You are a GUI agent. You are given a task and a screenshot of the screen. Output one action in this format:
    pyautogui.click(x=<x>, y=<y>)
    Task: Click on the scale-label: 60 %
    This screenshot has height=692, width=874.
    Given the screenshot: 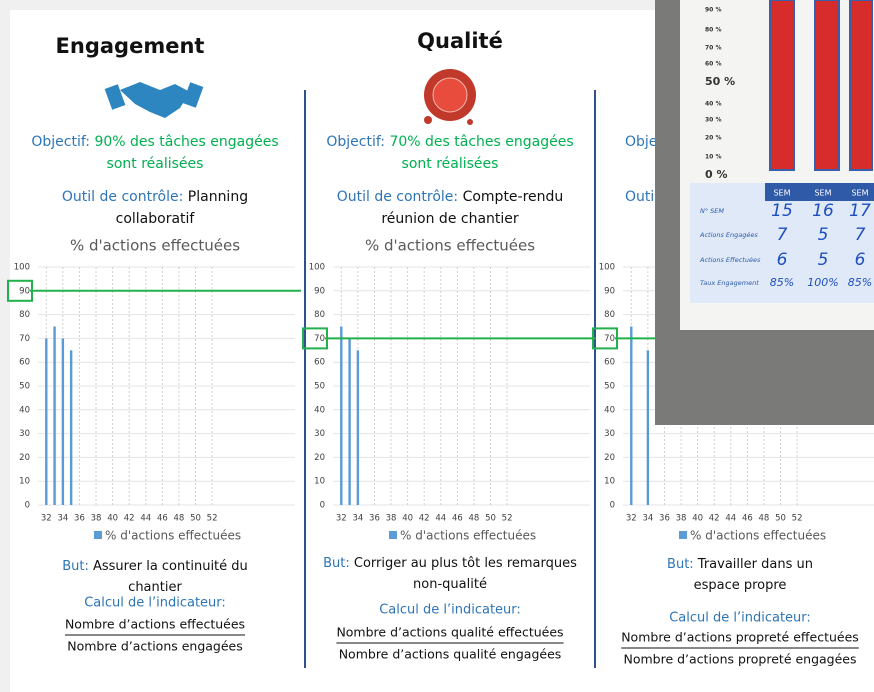 What is the action you would take?
    pyautogui.click(x=713, y=64)
    